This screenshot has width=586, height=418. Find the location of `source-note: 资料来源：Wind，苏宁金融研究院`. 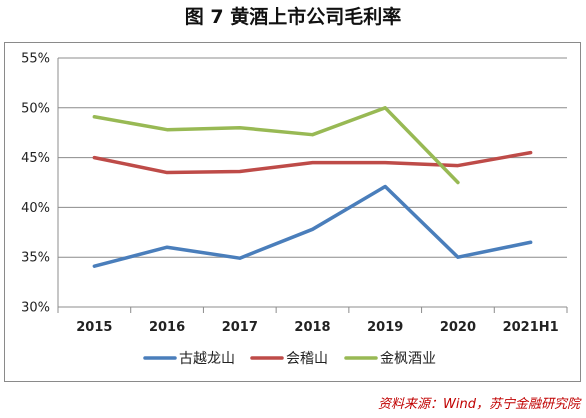

source-note: 资料来源：Wind，苏宁金融研究院 is located at coordinates (479, 404).